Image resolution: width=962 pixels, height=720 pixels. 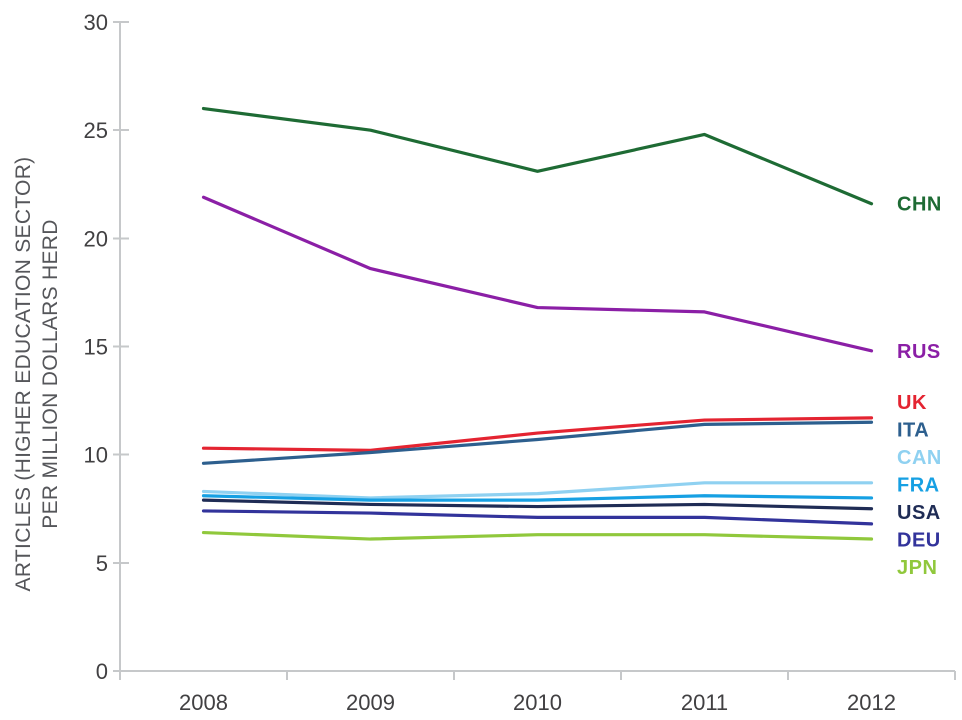 I want to click on series-label-JPN: JPN, so click(x=917, y=568).